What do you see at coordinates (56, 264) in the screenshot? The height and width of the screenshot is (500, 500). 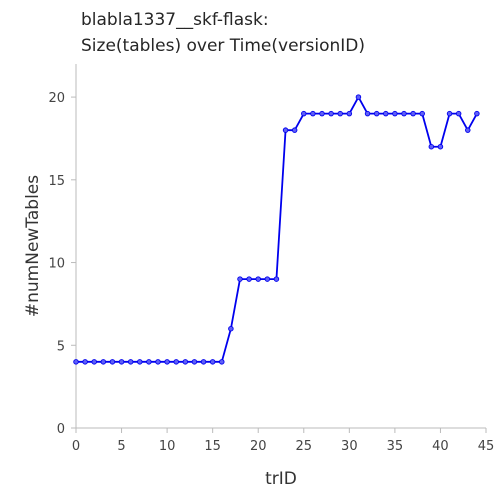 I see `y-tick-label: 10` at bounding box center [56, 264].